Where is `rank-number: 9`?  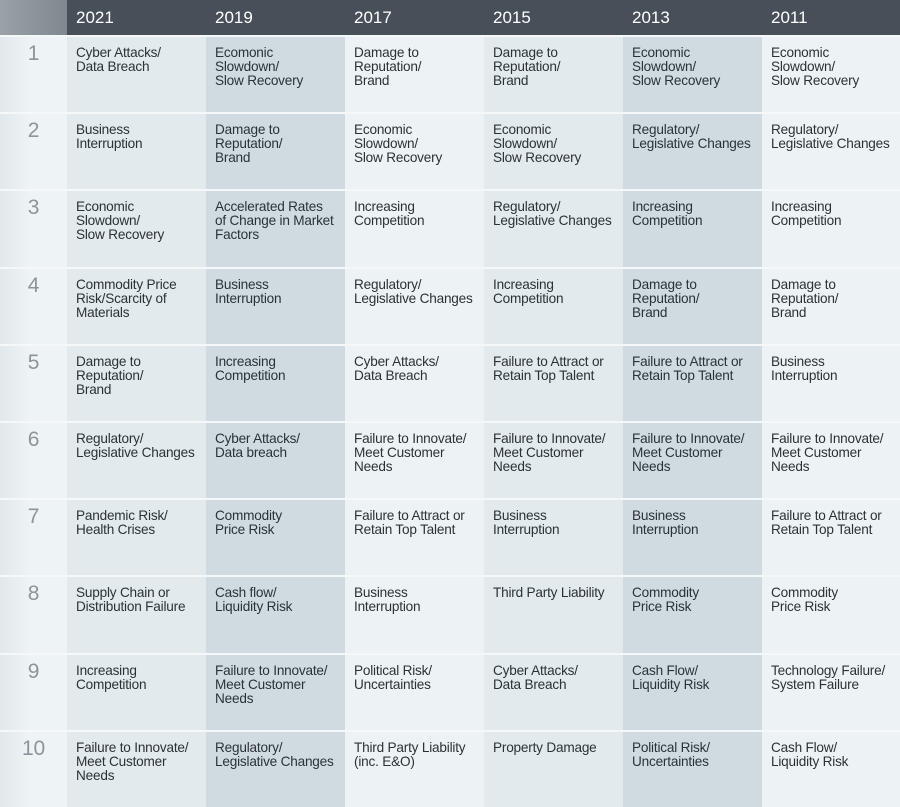 rank-number: 9 is located at coordinates (33, 691).